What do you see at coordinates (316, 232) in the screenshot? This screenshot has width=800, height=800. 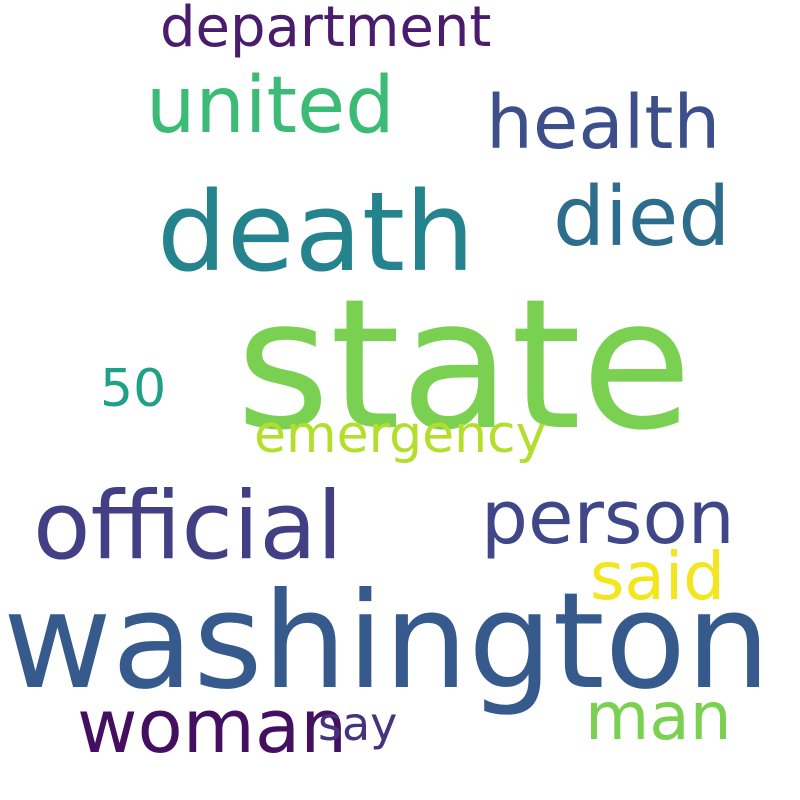 I see `word-death: death` at bounding box center [316, 232].